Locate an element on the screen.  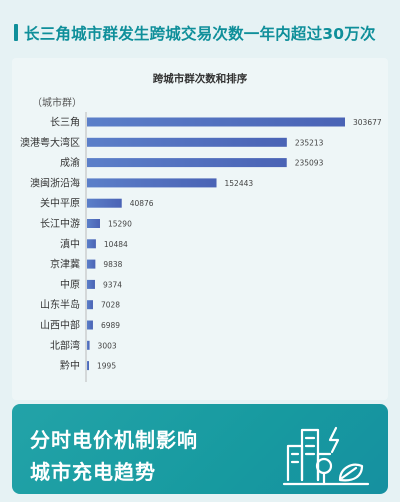
data-label: 1995 is located at coordinates (106, 366).